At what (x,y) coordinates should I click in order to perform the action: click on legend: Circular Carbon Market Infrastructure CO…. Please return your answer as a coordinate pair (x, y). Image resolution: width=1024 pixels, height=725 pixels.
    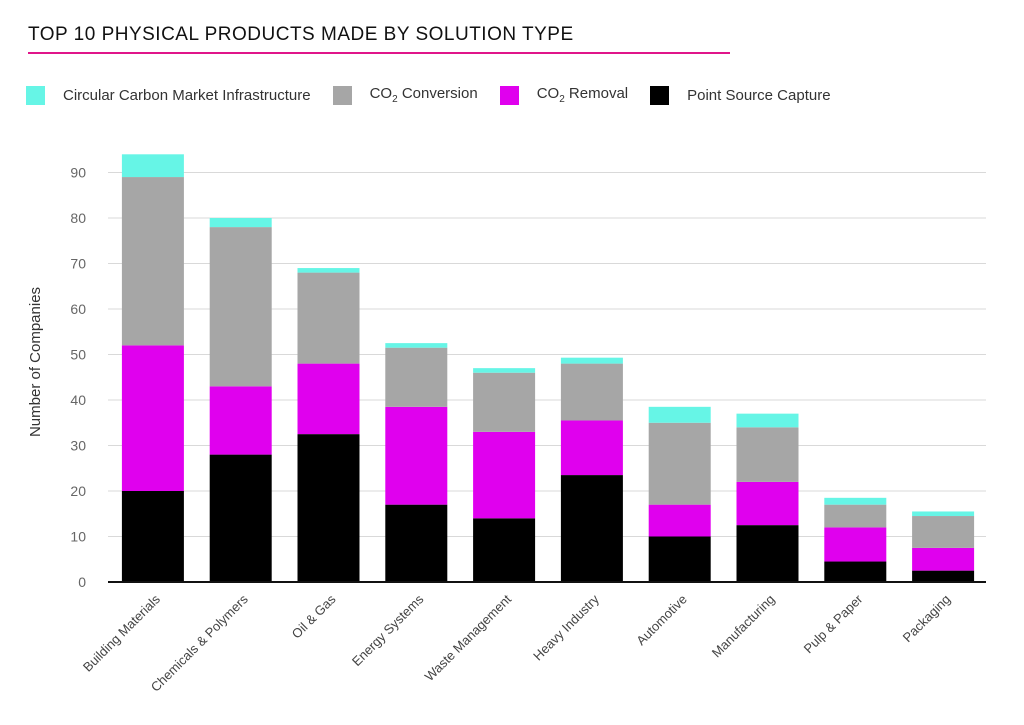
    Looking at the image, I should click on (439, 95).